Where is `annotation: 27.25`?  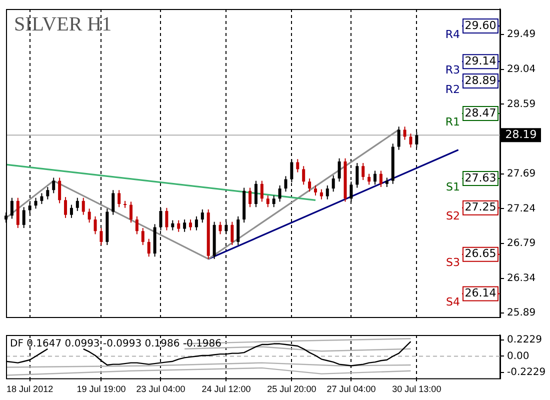 annotation: 27.25 is located at coordinates (480, 207).